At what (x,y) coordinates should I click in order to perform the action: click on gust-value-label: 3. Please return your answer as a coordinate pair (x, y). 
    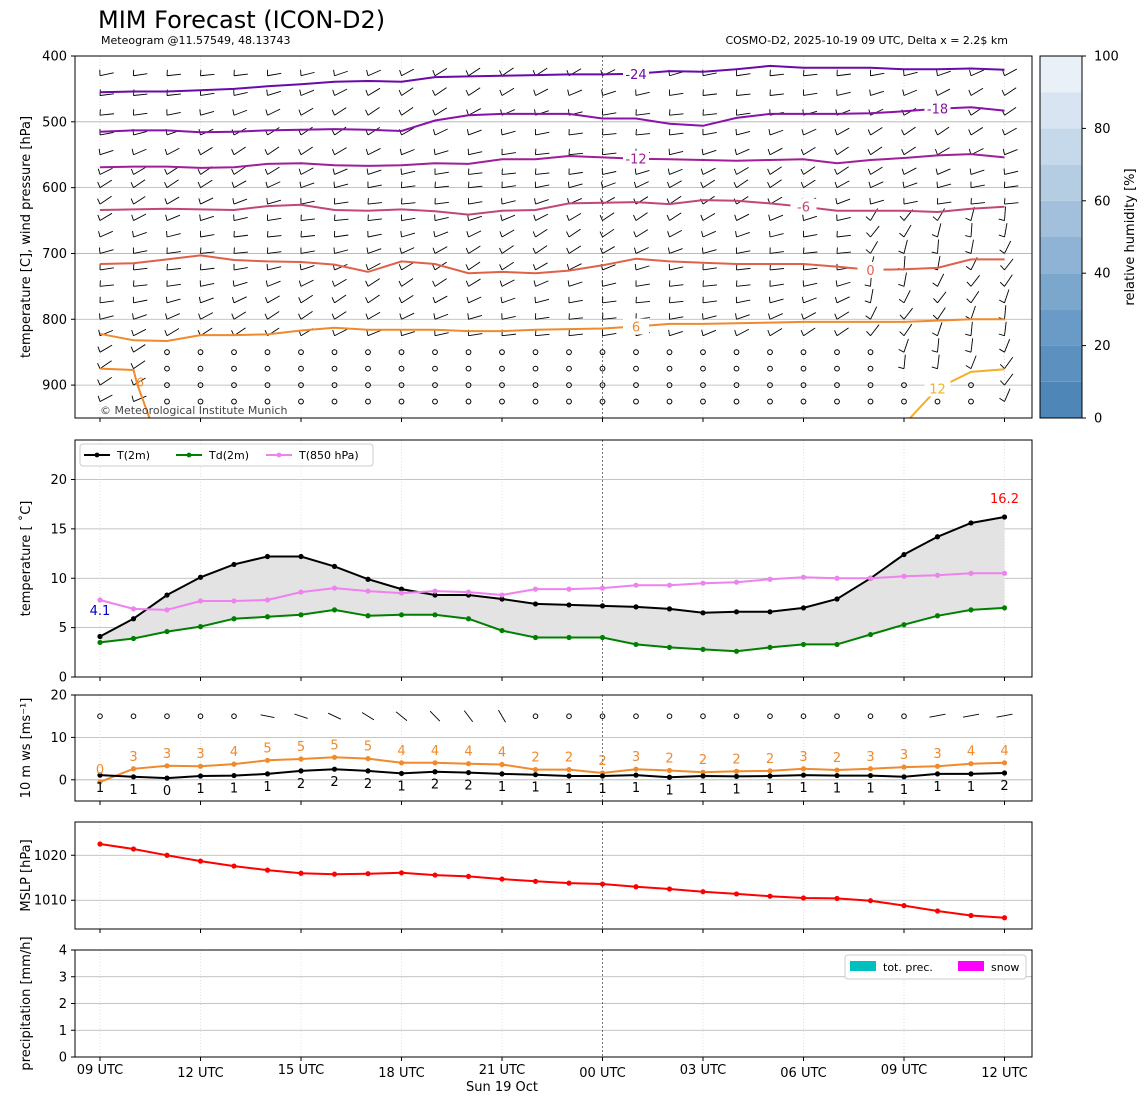
    Looking at the image, I should click on (937, 754).